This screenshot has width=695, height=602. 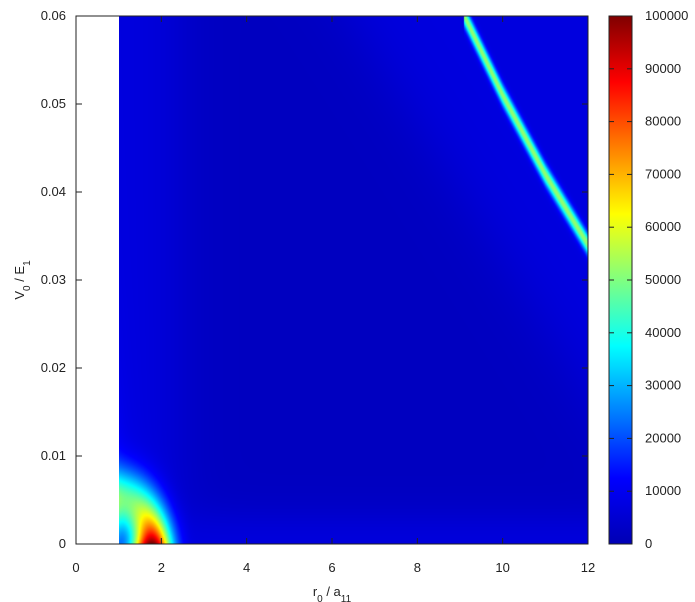 I want to click on x-tick-label: 4, so click(x=246, y=567).